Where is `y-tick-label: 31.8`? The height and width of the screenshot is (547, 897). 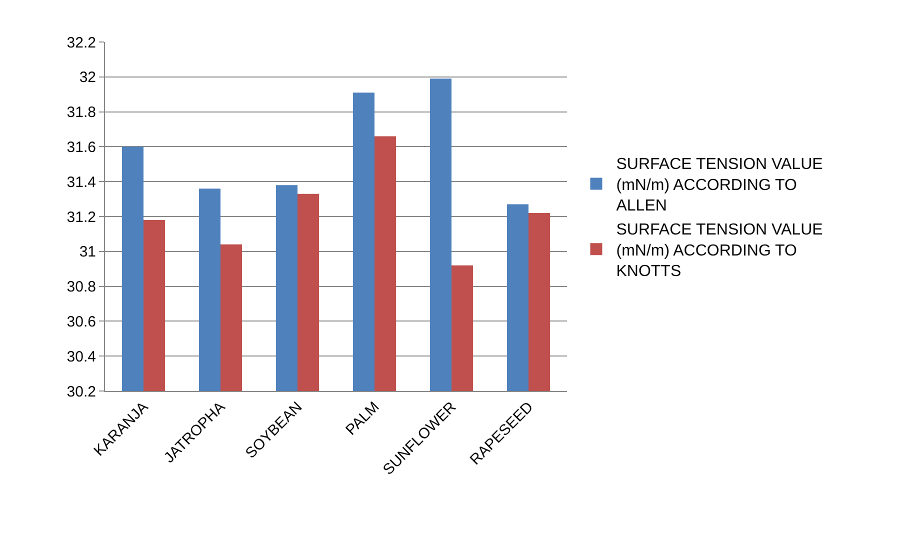
y-tick-label: 31.8 is located at coordinates (81, 113).